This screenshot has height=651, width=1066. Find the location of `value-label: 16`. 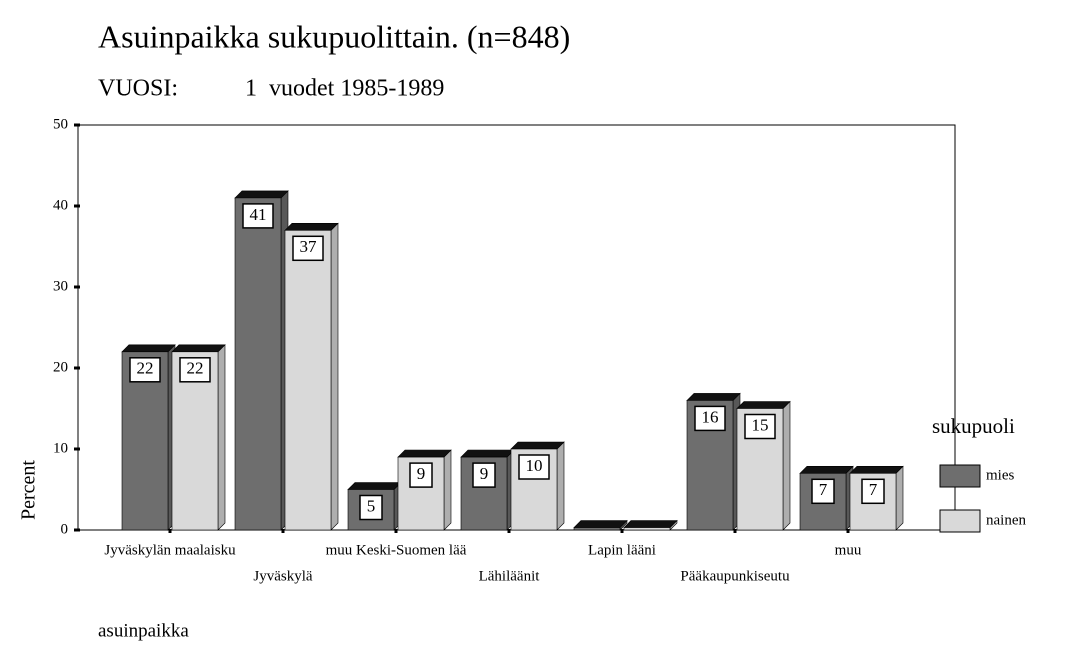

value-label: 16 is located at coordinates (710, 416).